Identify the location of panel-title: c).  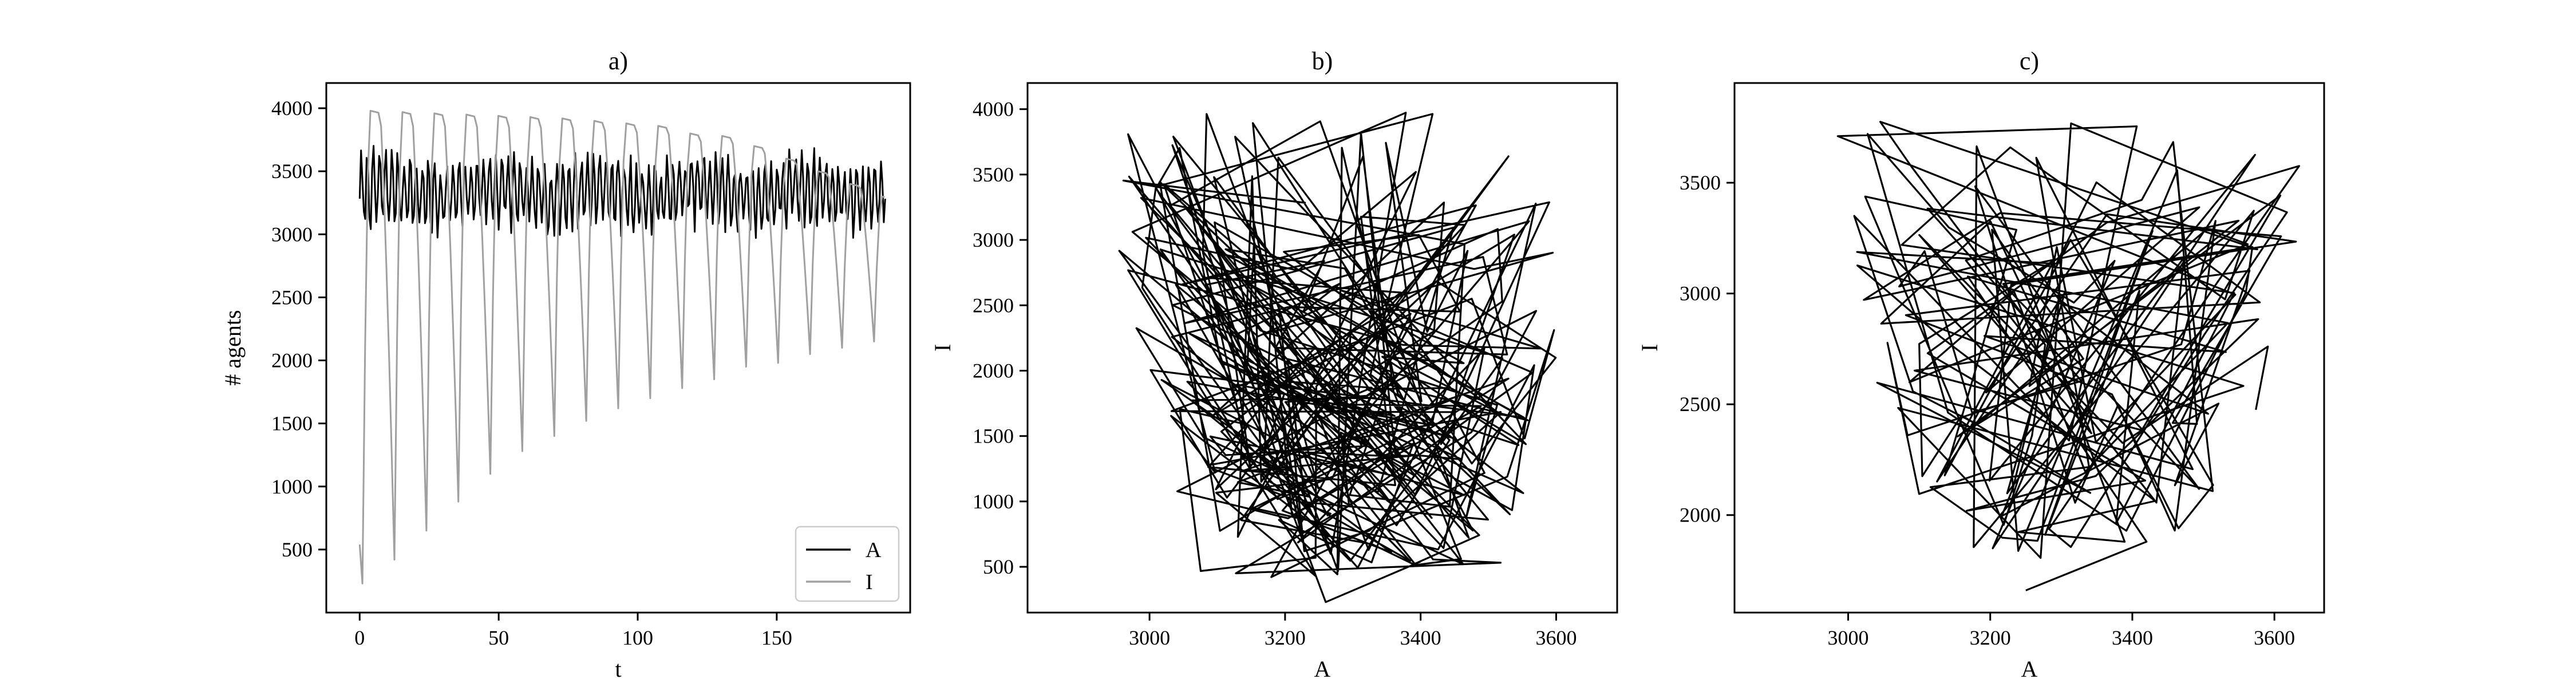
(2029, 61).